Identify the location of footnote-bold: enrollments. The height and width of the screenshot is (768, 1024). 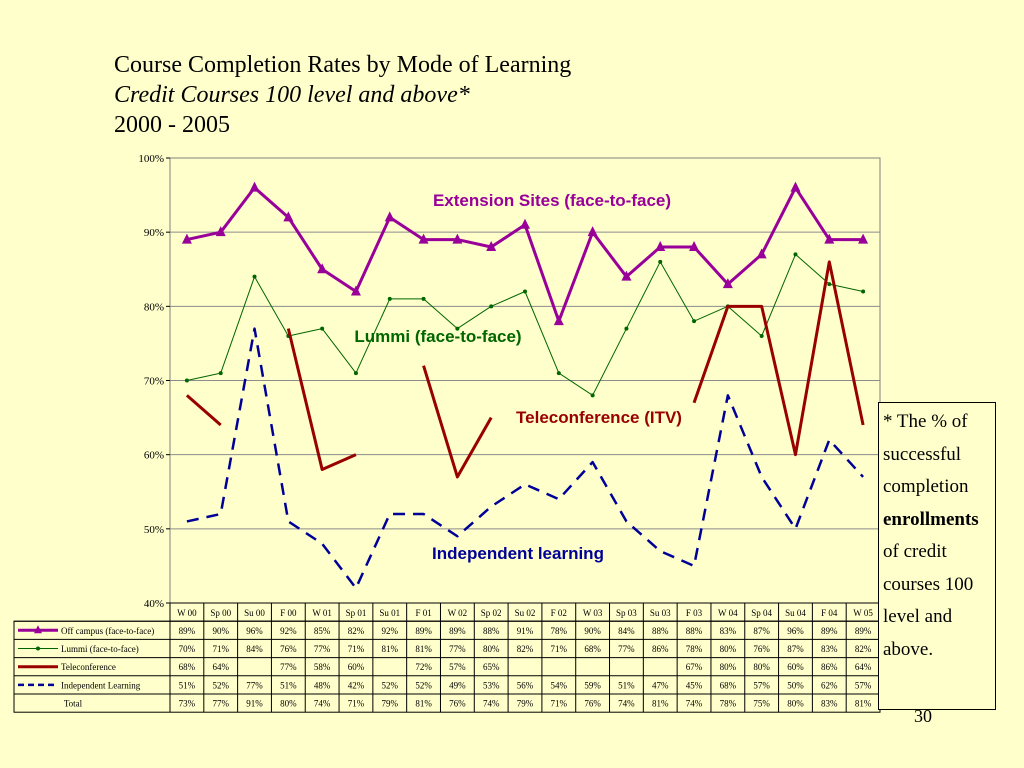
(931, 519).